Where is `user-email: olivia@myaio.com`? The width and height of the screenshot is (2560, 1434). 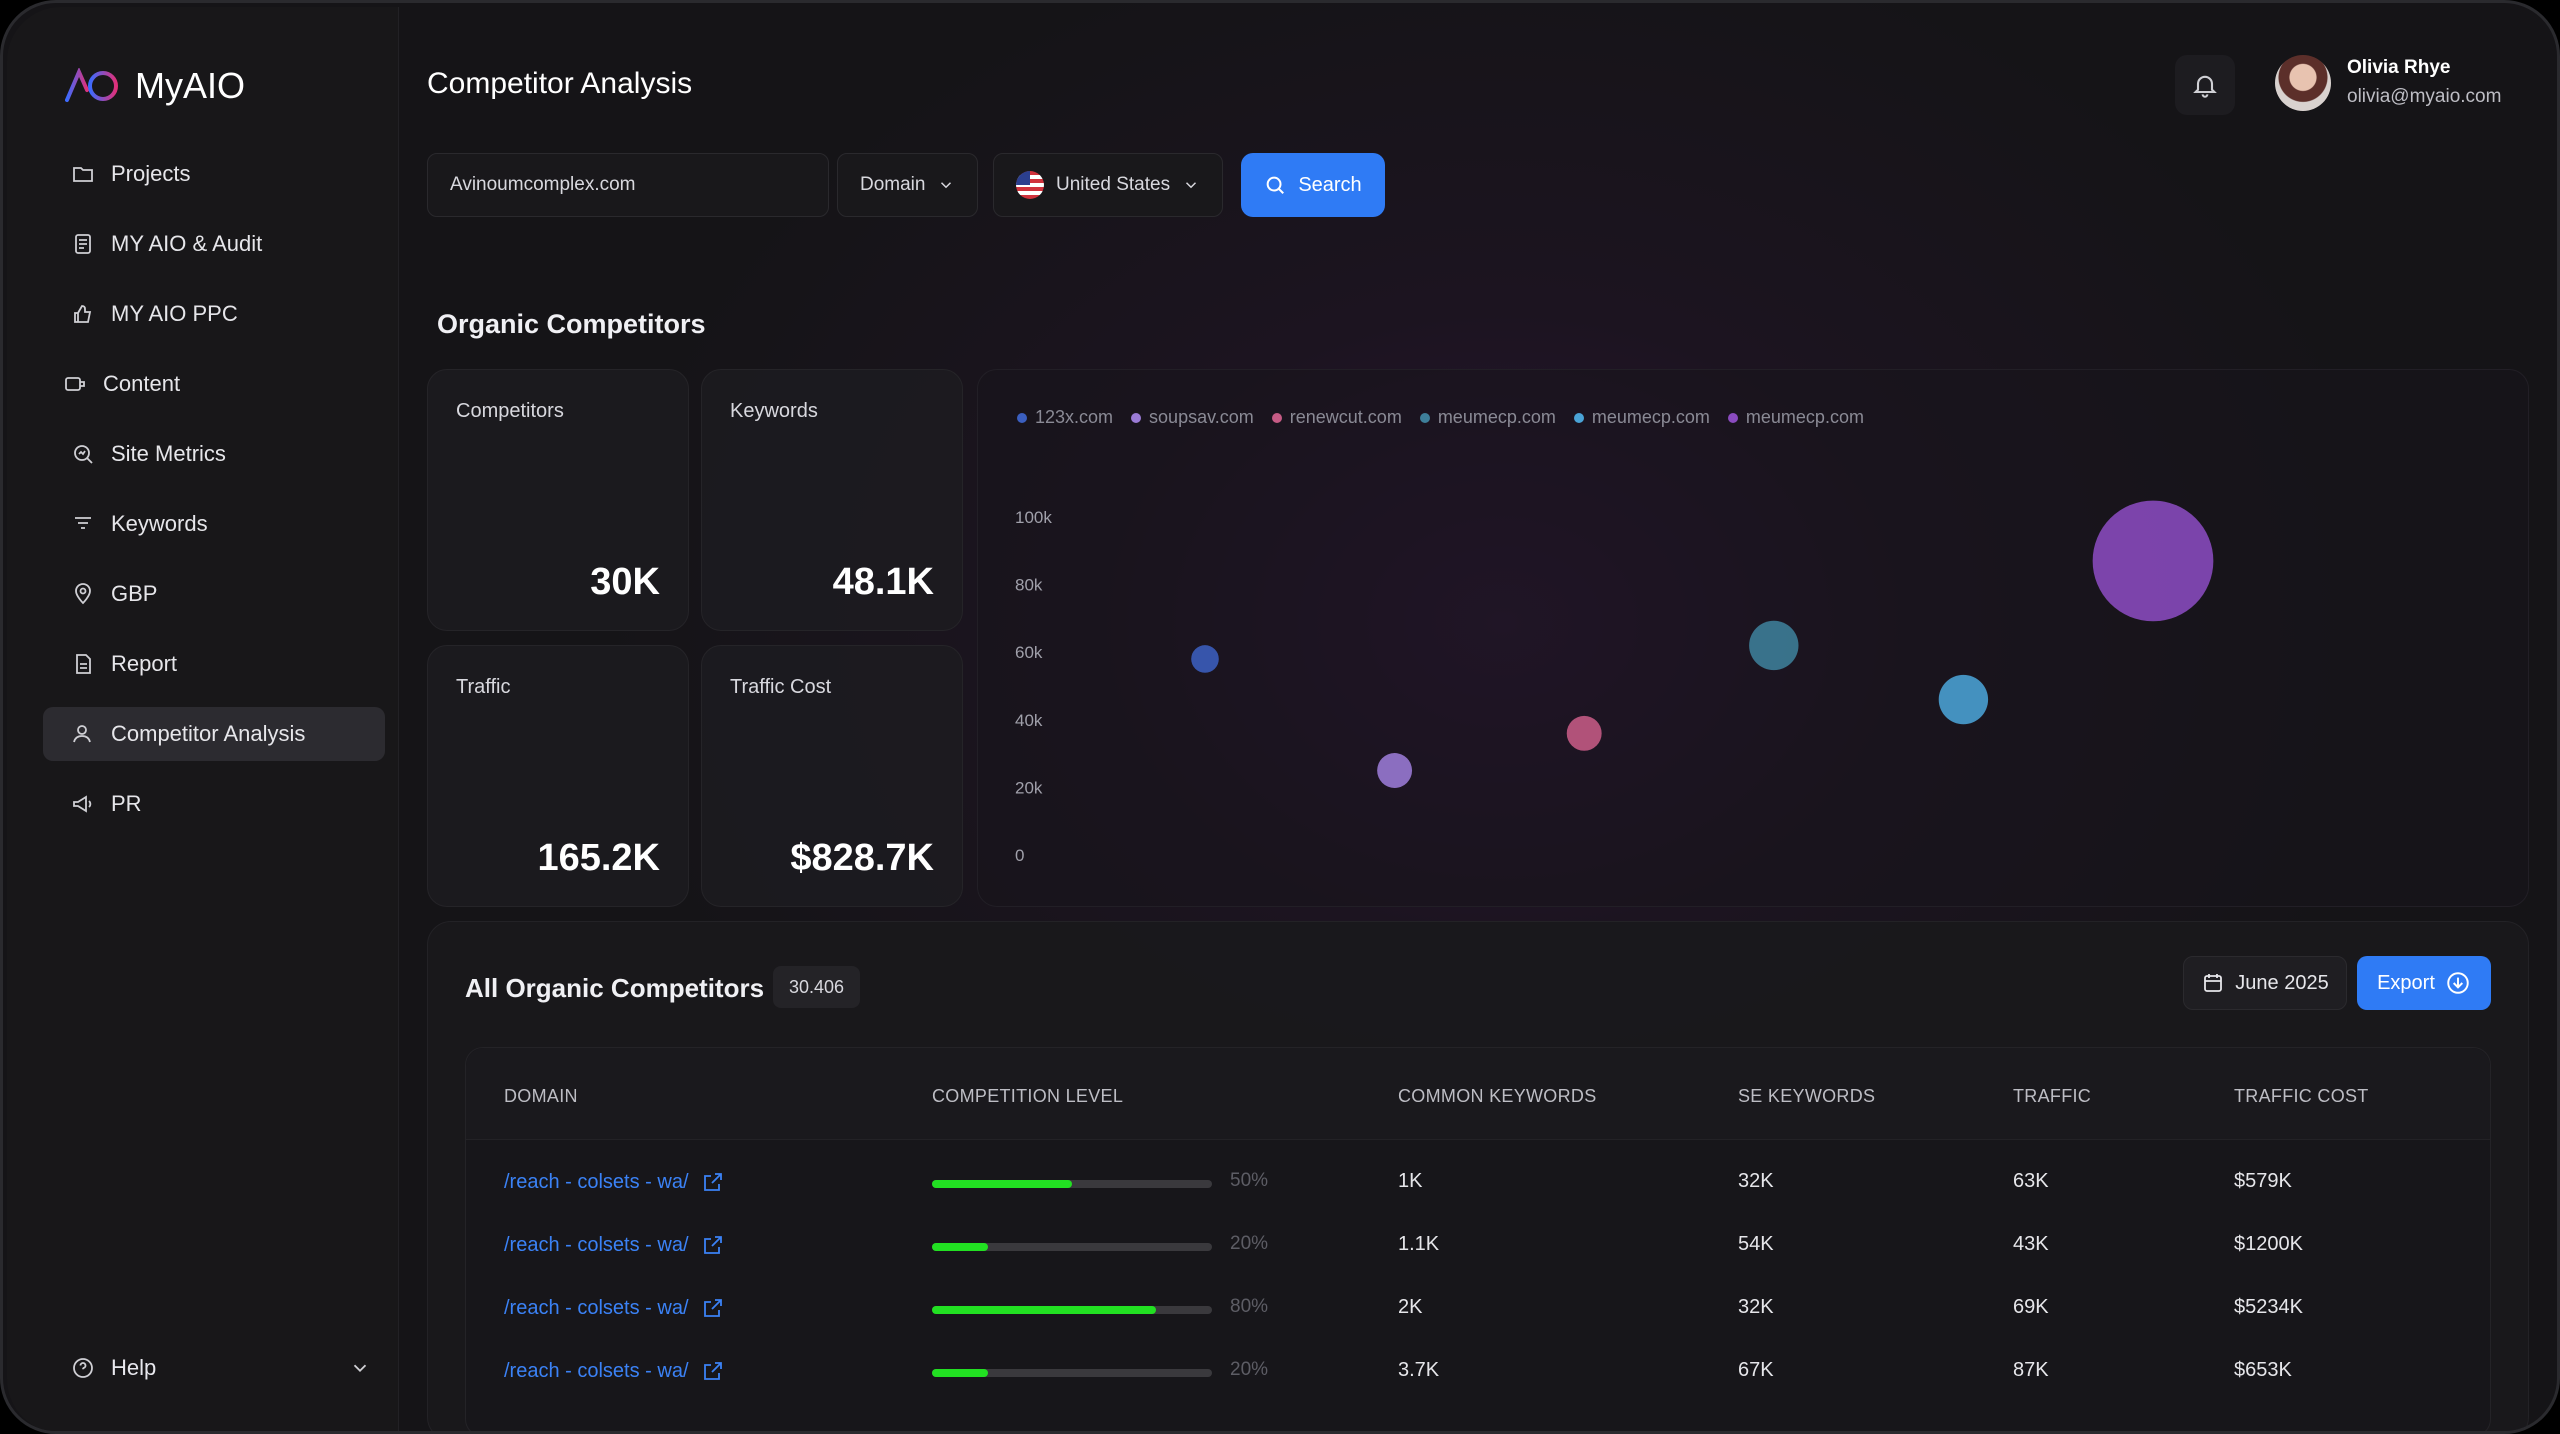 user-email: olivia@myaio.com is located at coordinates (2424, 96).